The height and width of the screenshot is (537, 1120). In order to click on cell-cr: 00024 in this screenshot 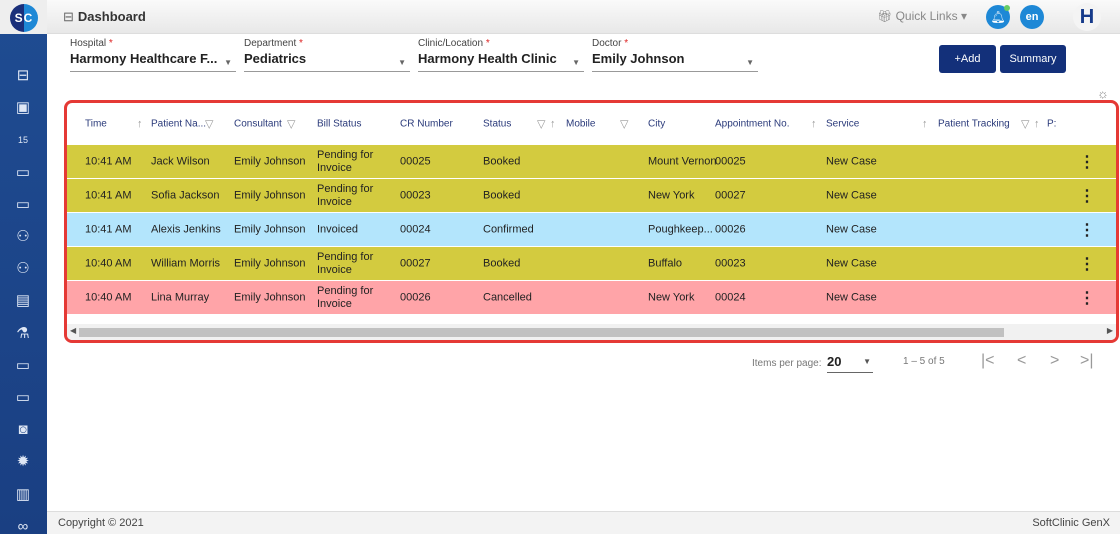, I will do `click(415, 229)`.